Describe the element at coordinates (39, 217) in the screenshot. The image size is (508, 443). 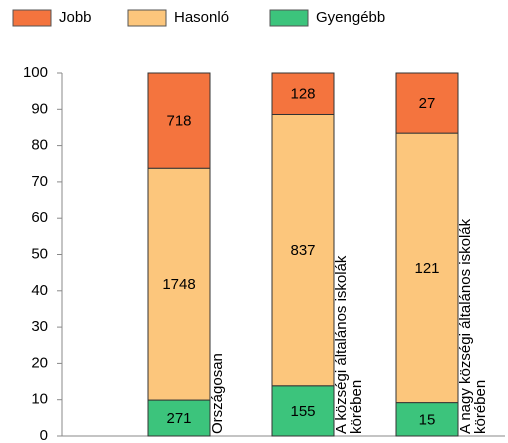
I see `y-tick-label: 60` at that location.